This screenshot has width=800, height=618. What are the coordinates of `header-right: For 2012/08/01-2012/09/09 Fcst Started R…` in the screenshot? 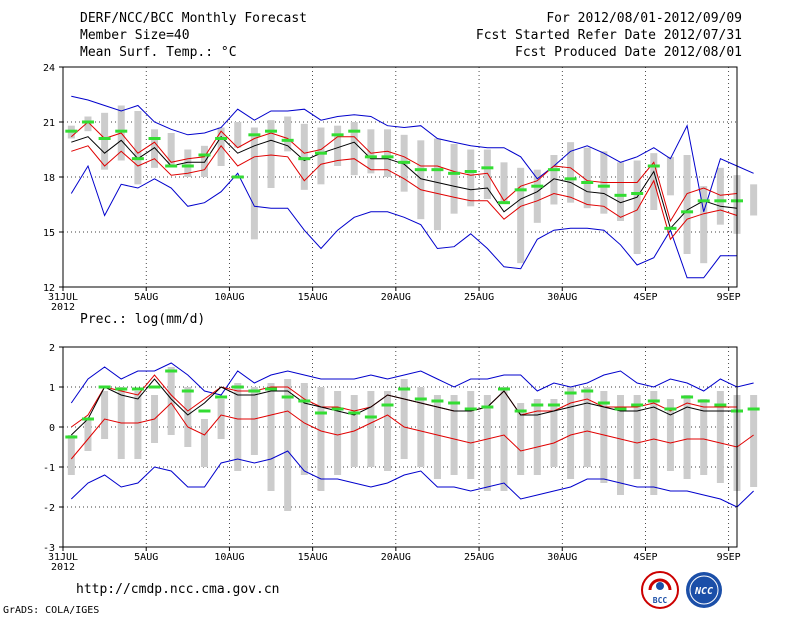 It's located at (609, 35).